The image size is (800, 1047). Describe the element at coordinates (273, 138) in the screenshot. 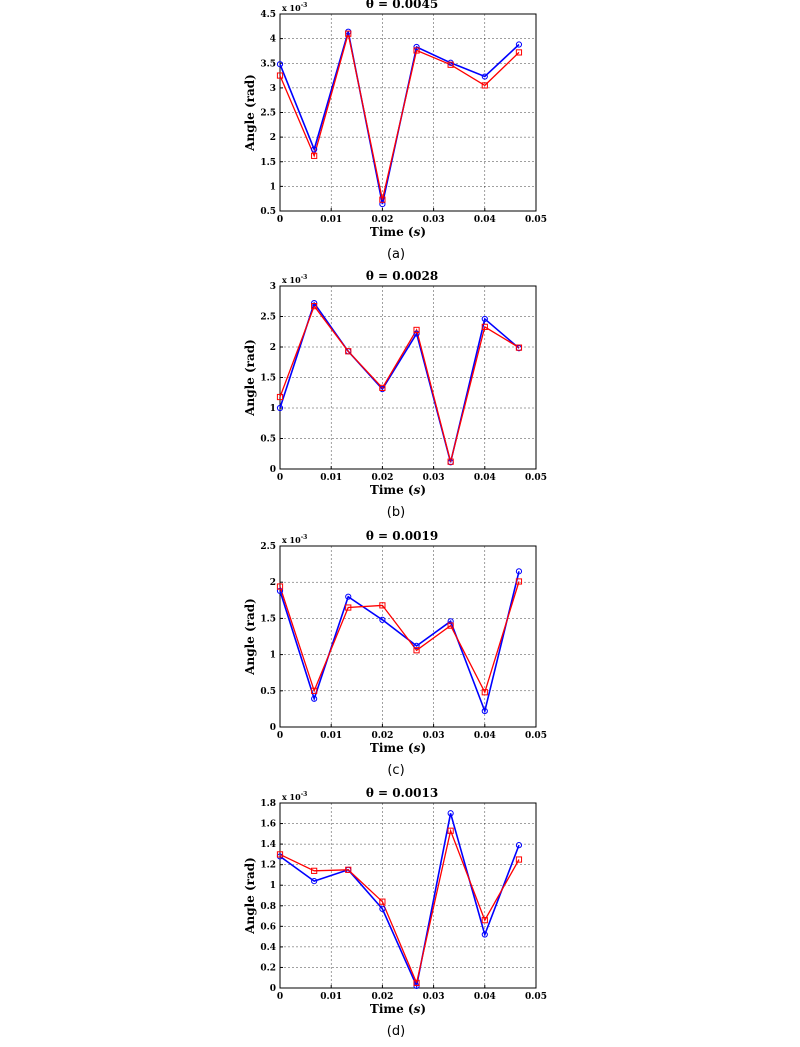

I see `y-tick-label: 2` at that location.